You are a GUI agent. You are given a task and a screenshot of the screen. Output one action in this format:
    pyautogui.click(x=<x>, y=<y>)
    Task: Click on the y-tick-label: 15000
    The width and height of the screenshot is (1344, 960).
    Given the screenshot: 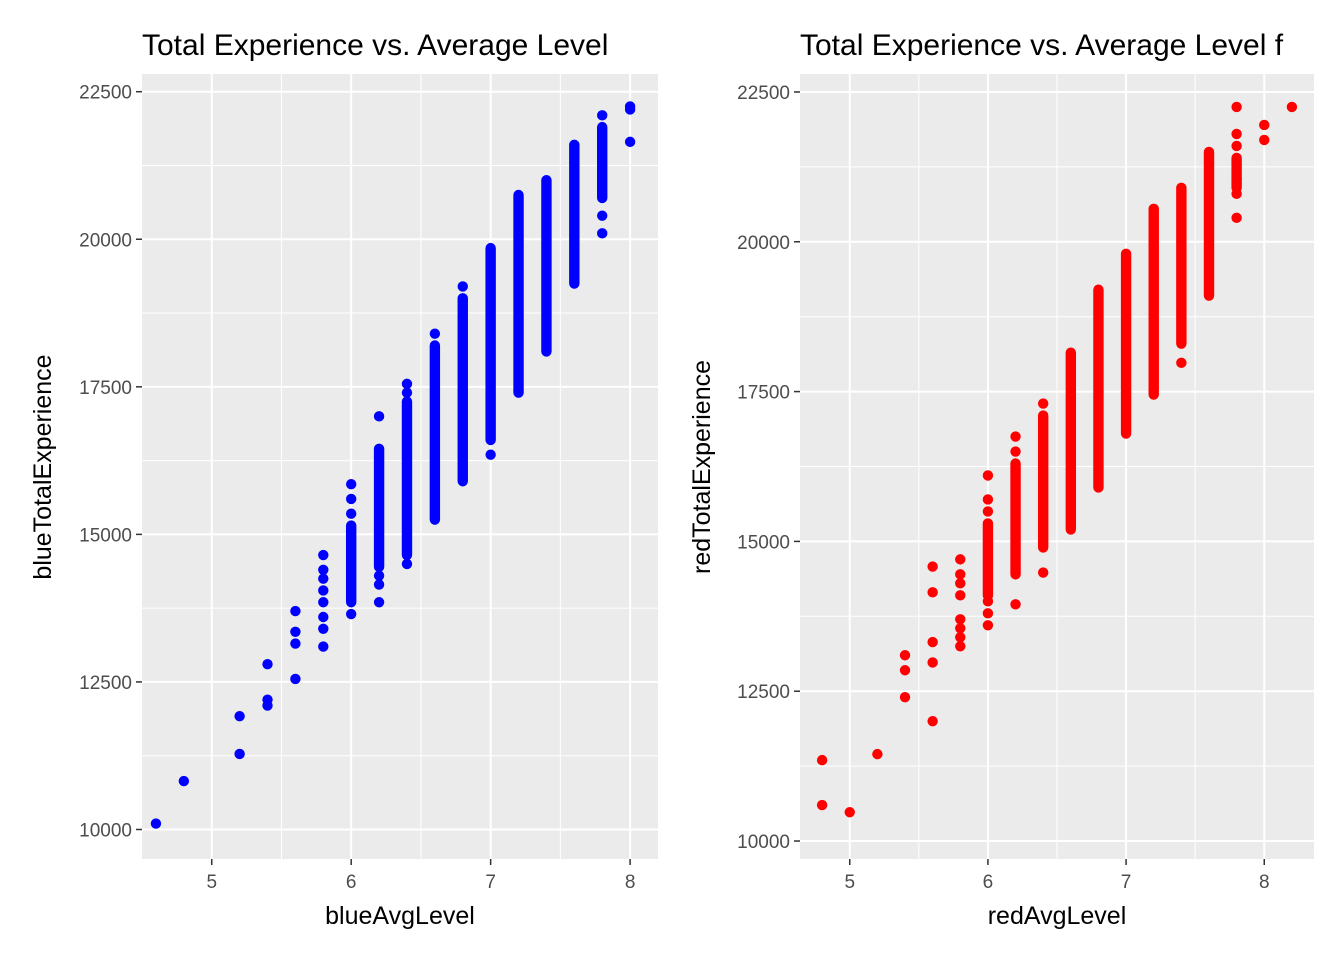 What is the action you would take?
    pyautogui.click(x=105, y=535)
    